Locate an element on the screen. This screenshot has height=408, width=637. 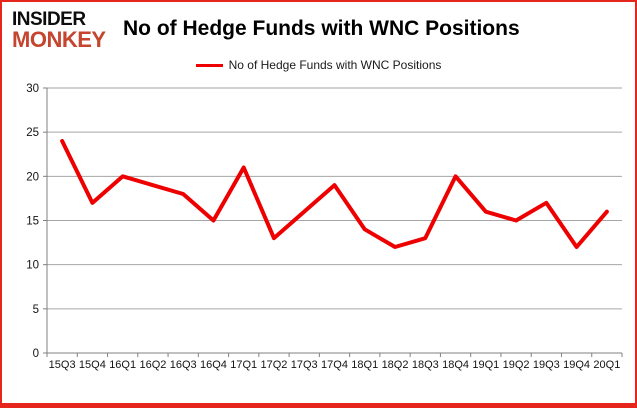
x-axis-label: 20Q1 is located at coordinates (606, 365).